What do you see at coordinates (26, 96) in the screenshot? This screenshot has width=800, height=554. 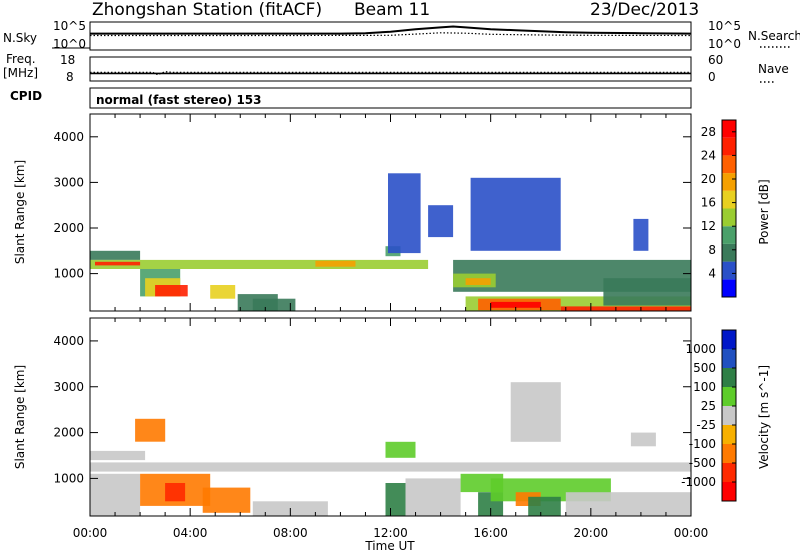 I see `cpid-label: CPID` at bounding box center [26, 96].